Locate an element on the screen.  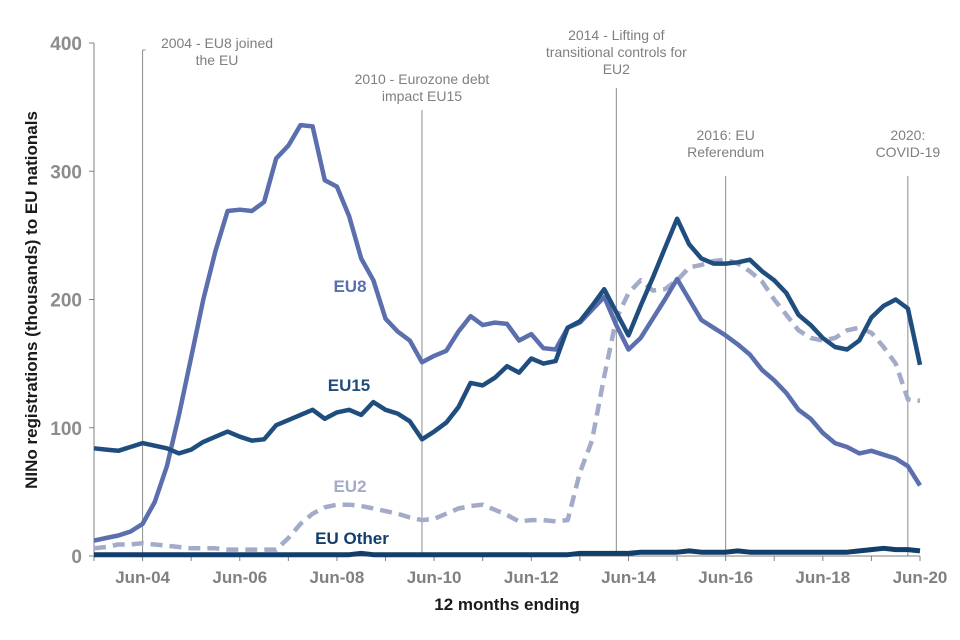
x-tick-label: Jun-20 is located at coordinates (920, 577).